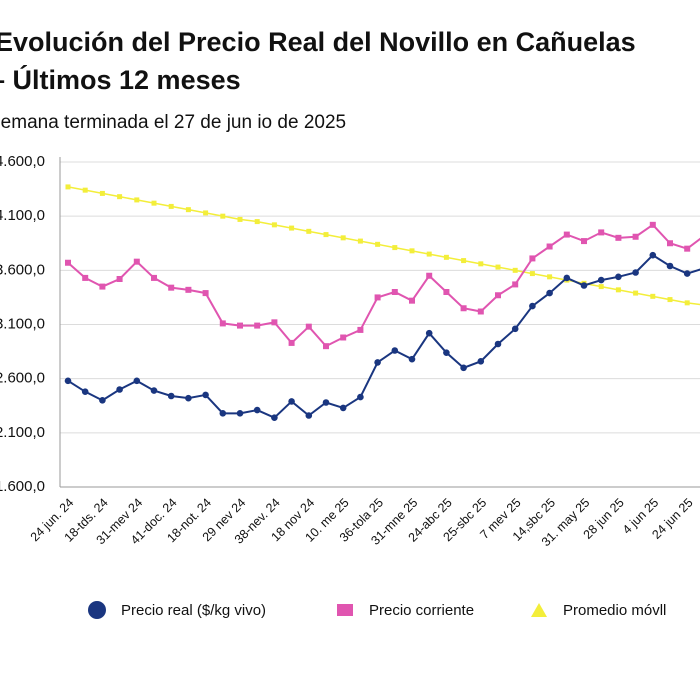 This screenshot has height=700, width=700. I want to click on chart-title: – Últimos 12 meses, so click(120, 79).